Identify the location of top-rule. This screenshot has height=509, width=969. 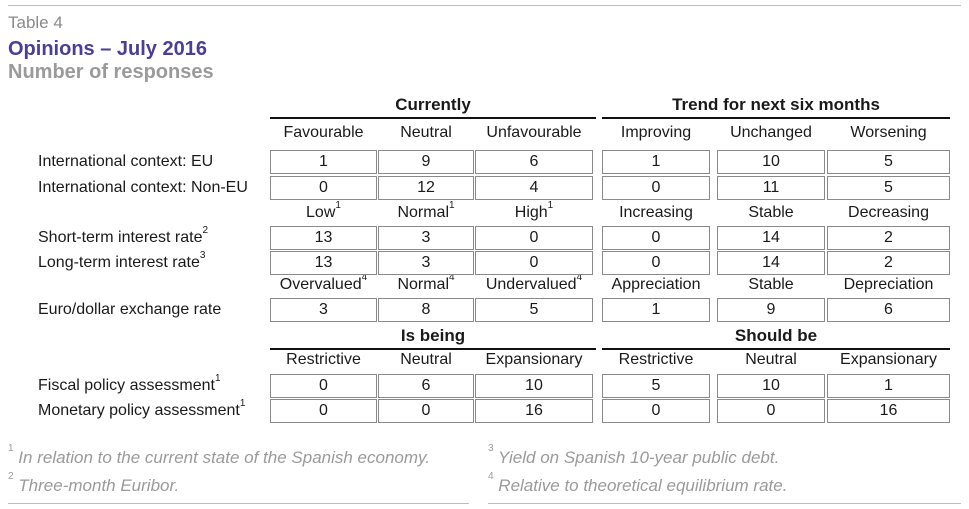
(484, 5).